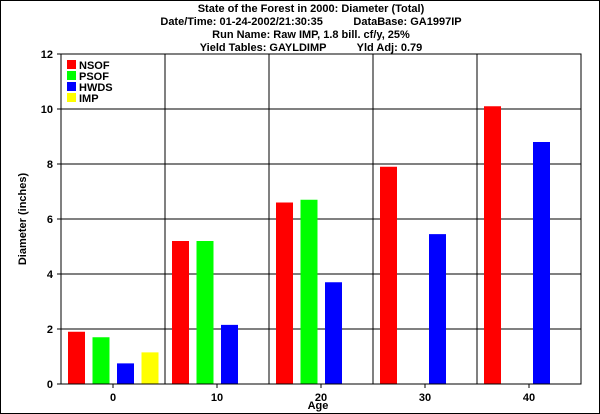 This screenshot has width=600, height=414. Describe the element at coordinates (50, 165) in the screenshot. I see `y-tick-label: 8` at that location.